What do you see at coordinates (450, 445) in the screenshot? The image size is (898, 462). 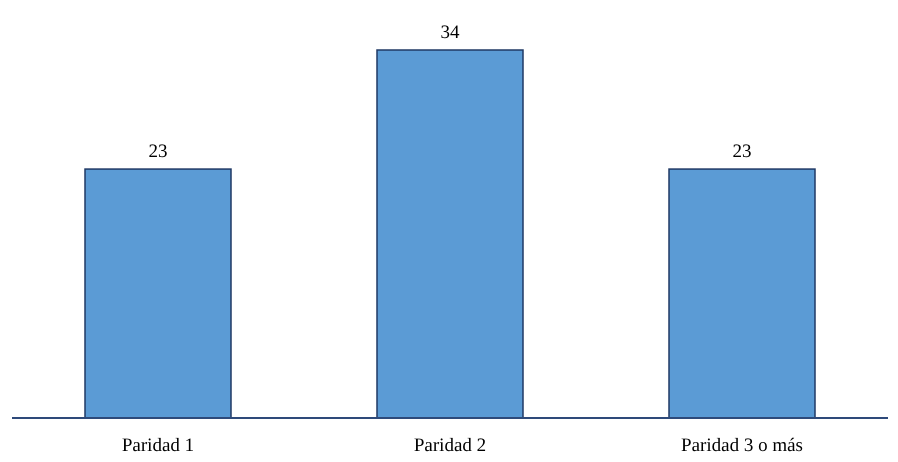 I see `x-tick-label: Paridad 2` at bounding box center [450, 445].